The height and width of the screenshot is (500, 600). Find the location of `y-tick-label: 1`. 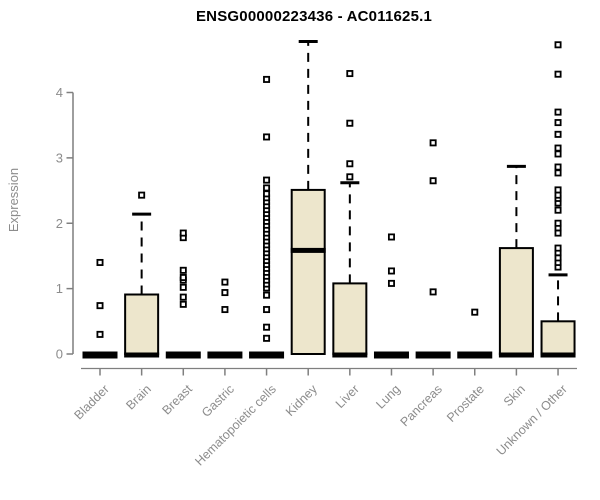

y-tick-label: 1 is located at coordinates (59, 288).